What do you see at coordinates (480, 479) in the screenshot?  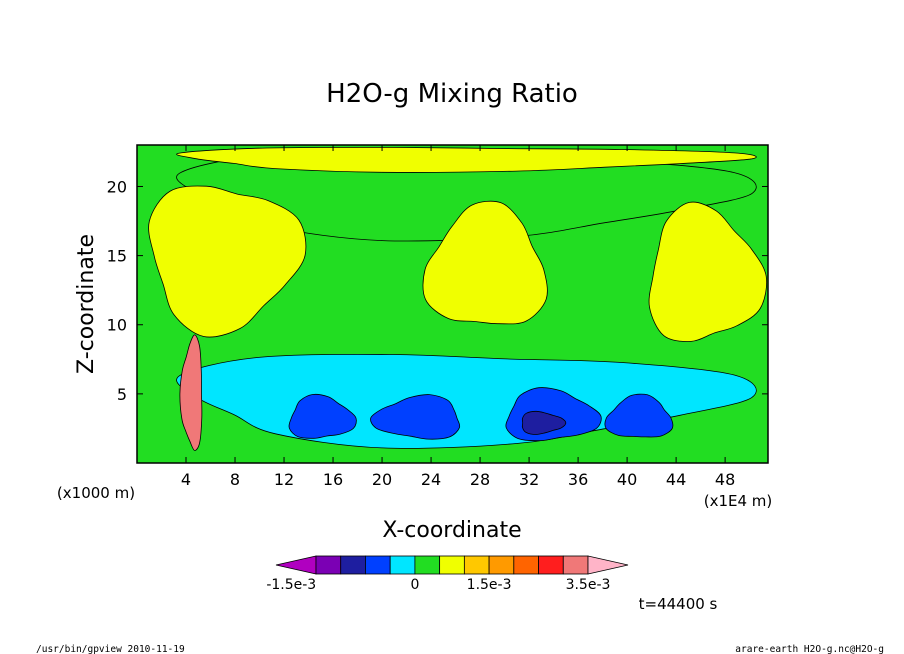 I see `x-tick-label: 28` at bounding box center [480, 479].